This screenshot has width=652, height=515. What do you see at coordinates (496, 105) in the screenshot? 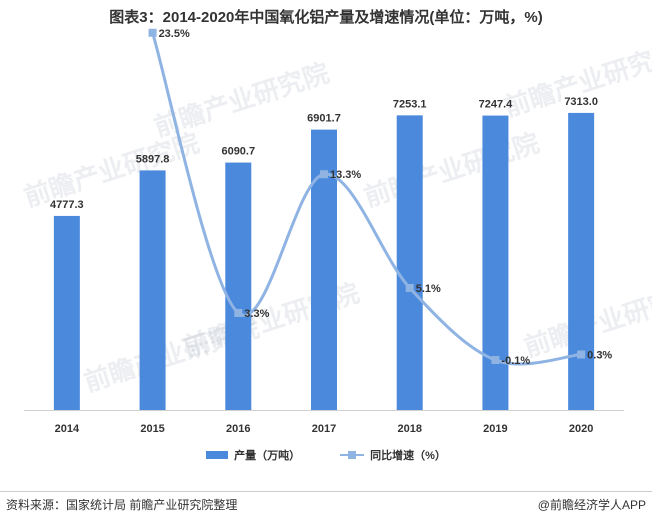
I see `bar-data-label: 7247.4` at bounding box center [496, 105].